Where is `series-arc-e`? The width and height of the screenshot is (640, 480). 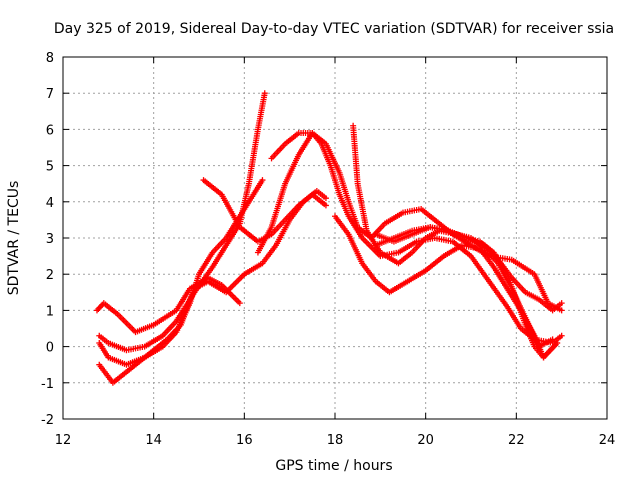
series-arc-e is located at coordinates (264, 211).